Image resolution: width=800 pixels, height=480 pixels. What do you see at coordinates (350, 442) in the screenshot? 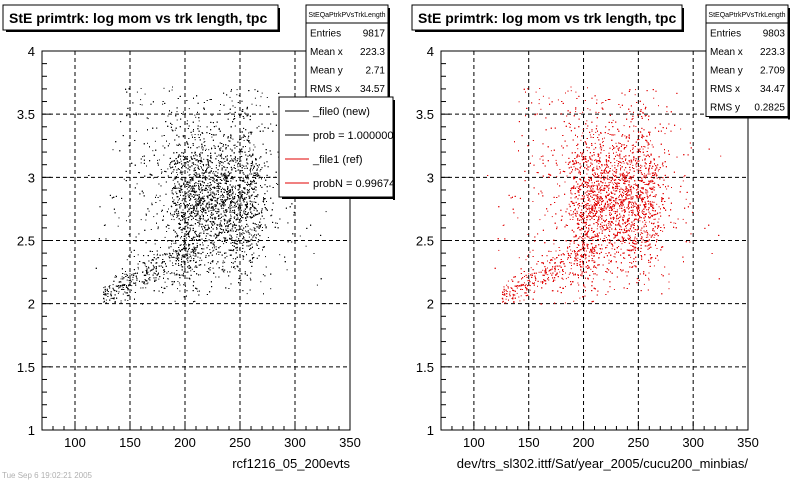
I see `x-tick-label: 350` at bounding box center [350, 442].